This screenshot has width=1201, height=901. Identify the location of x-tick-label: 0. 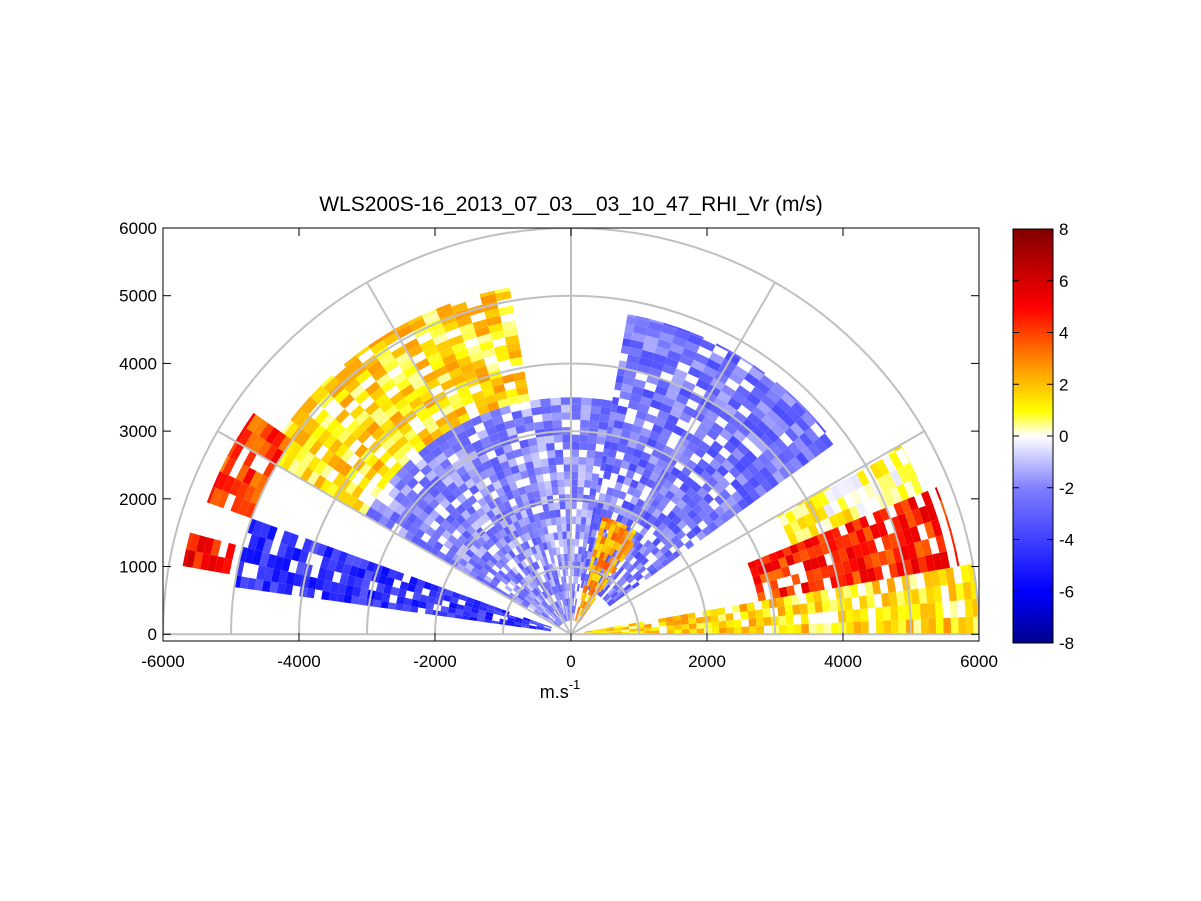
(570, 661).